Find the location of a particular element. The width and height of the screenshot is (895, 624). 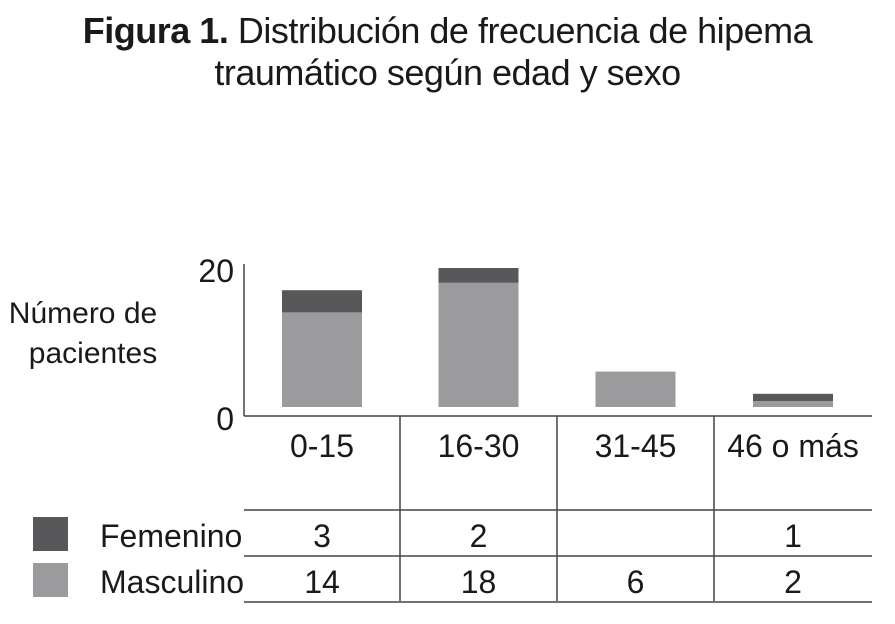

data-label: 18 is located at coordinates (479, 582).